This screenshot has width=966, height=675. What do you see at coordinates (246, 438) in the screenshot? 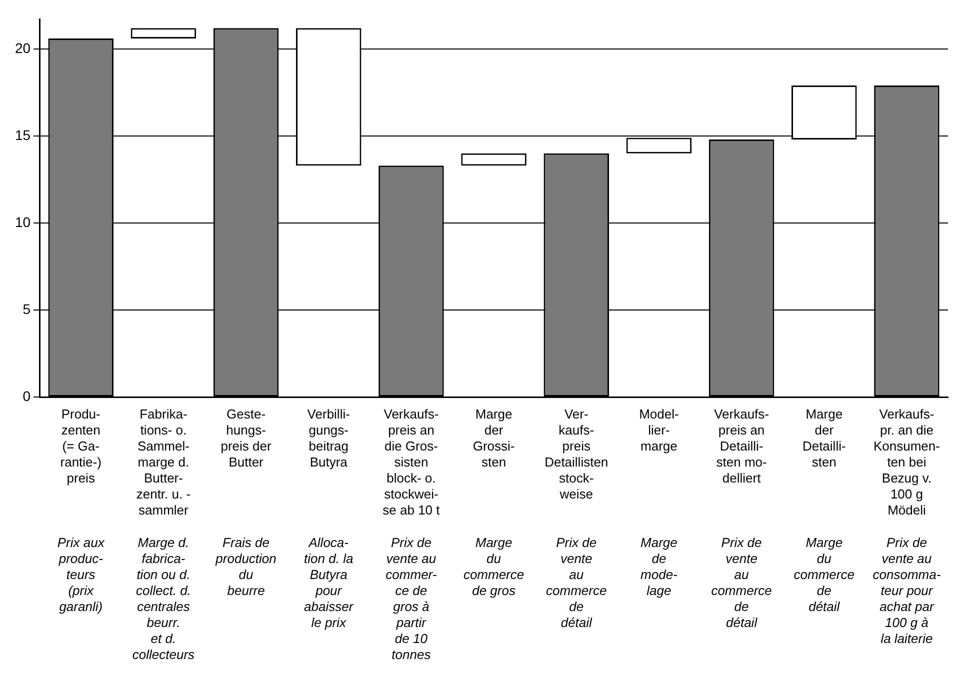
I see `x-tick-label: Geste- hungs- preis der Butter` at bounding box center [246, 438].